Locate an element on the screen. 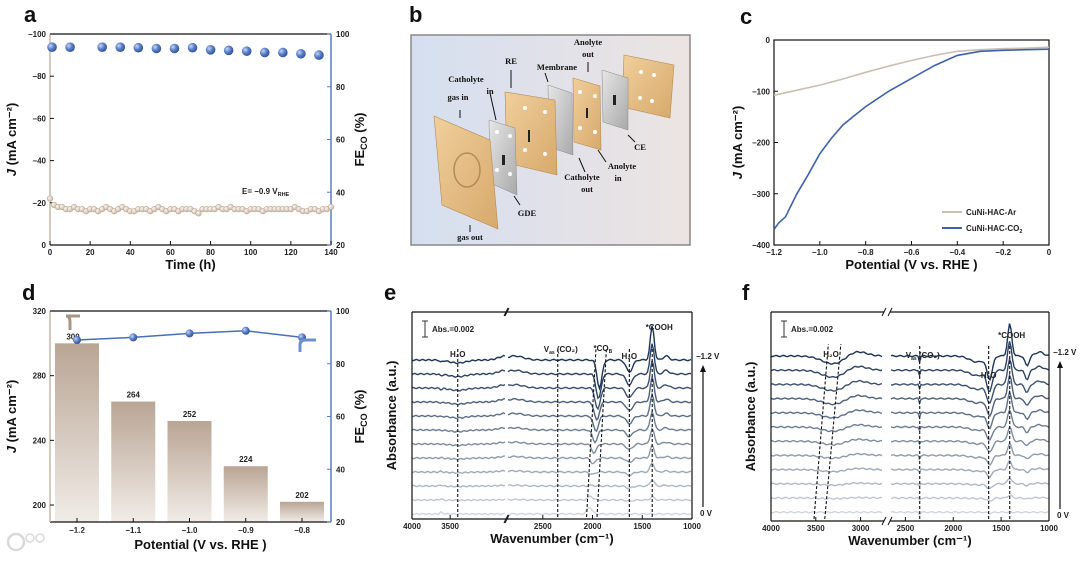 The height and width of the screenshot is (562, 1080). y-tick-label: −60 is located at coordinates (39, 118).